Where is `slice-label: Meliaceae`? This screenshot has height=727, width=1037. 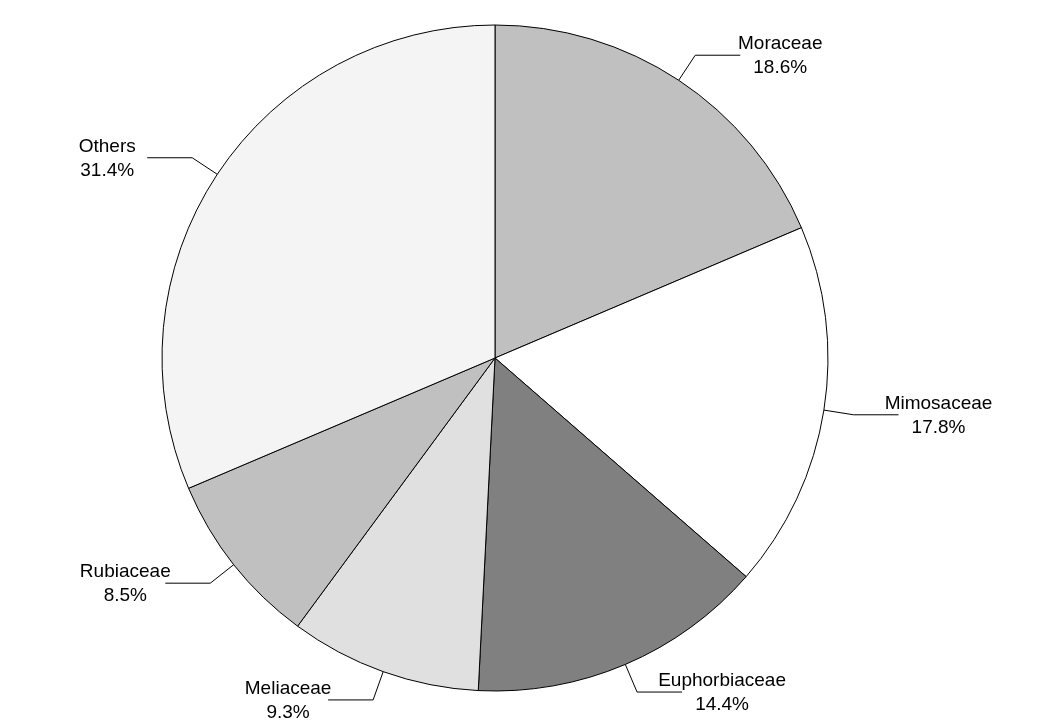
slice-label: Meliaceae is located at coordinates (288, 688).